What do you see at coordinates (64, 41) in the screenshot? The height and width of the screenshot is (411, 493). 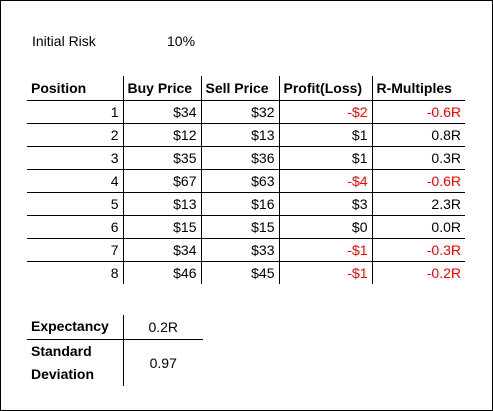 I see `initial-risk-label: Initial Risk` at bounding box center [64, 41].